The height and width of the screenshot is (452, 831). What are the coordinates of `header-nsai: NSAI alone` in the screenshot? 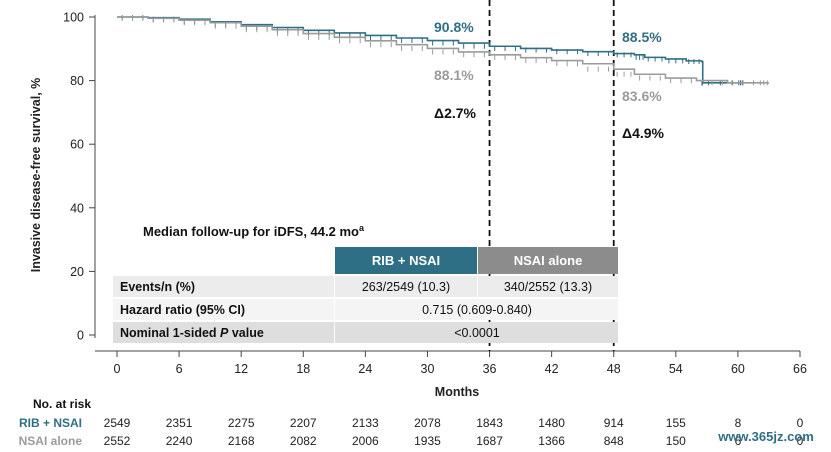 It's located at (548, 260).